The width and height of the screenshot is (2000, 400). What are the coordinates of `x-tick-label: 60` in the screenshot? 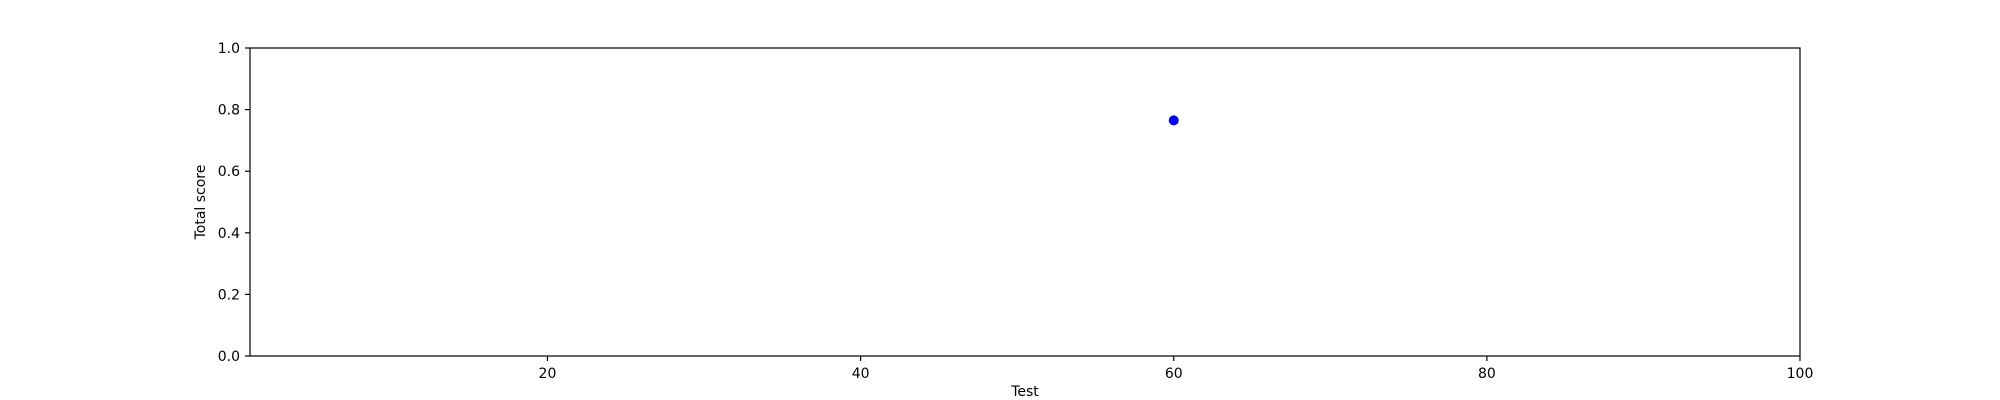 It's located at (1174, 374).